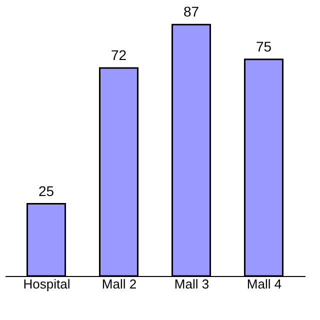 The image size is (320, 320). Describe the element at coordinates (118, 55) in the screenshot. I see `data-label: 72` at that location.